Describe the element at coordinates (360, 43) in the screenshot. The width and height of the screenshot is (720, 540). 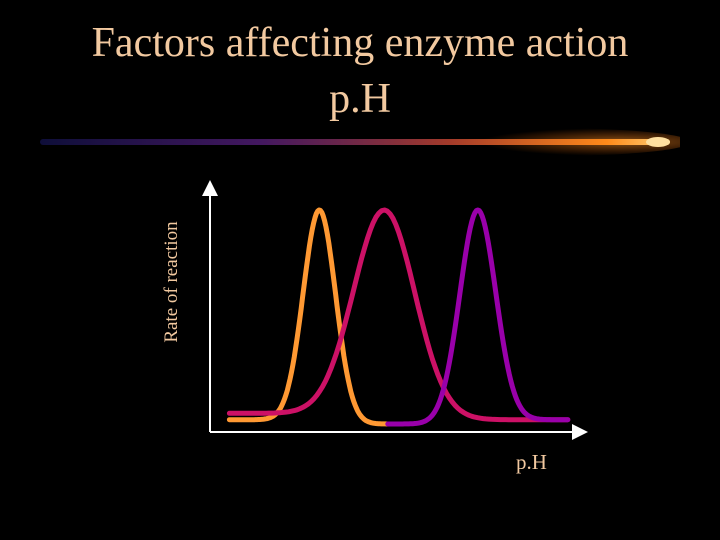
I see `slide-title: Factors affecting enzyme action` at that location.